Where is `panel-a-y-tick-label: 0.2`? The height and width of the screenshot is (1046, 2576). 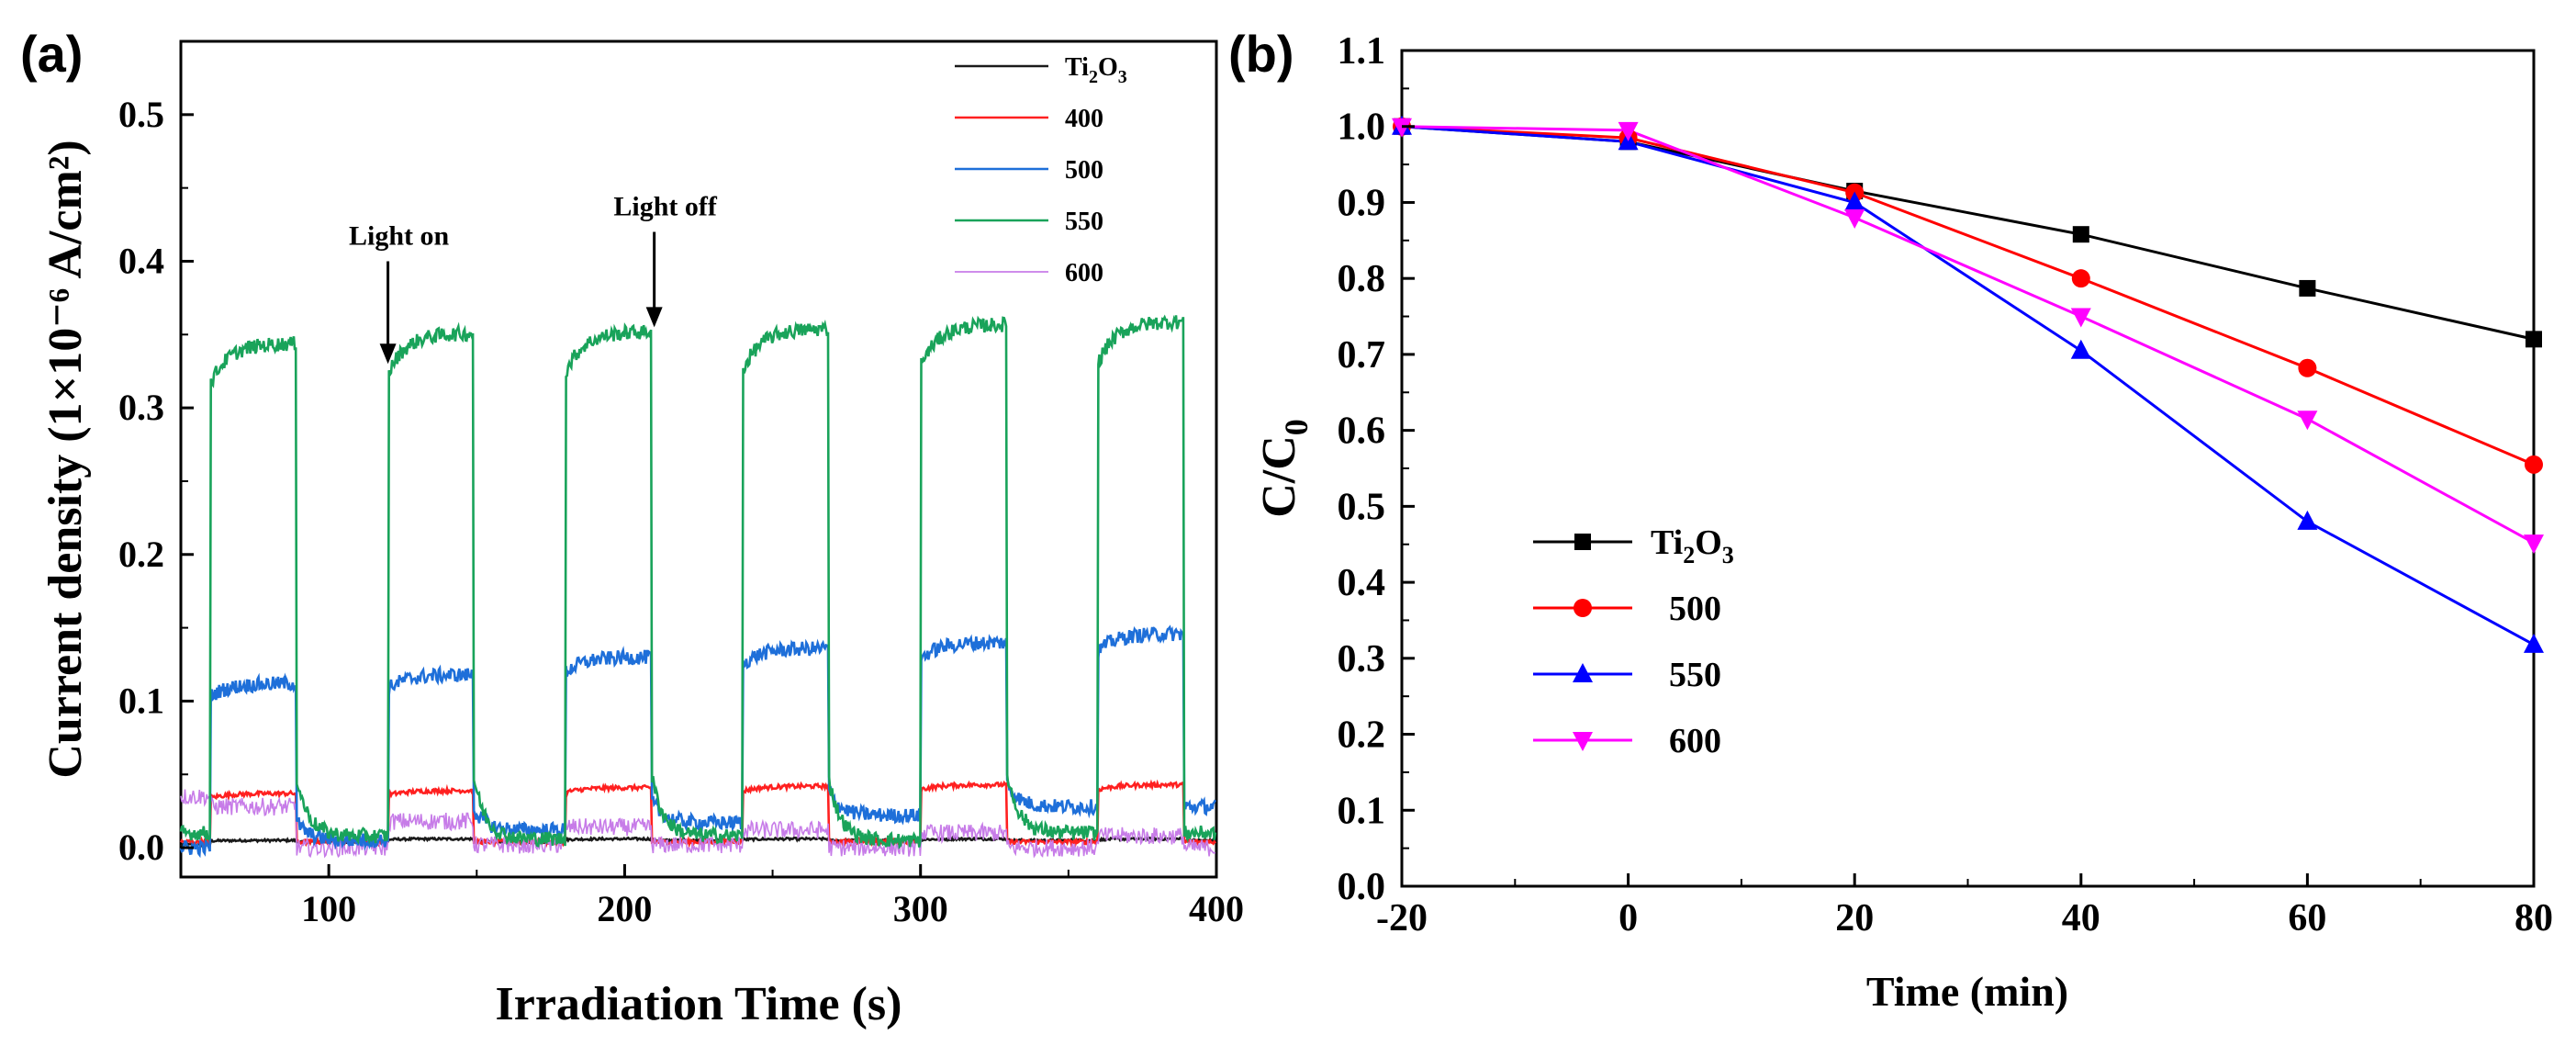 panel-a-y-tick-label: 0.2 is located at coordinates (141, 554).